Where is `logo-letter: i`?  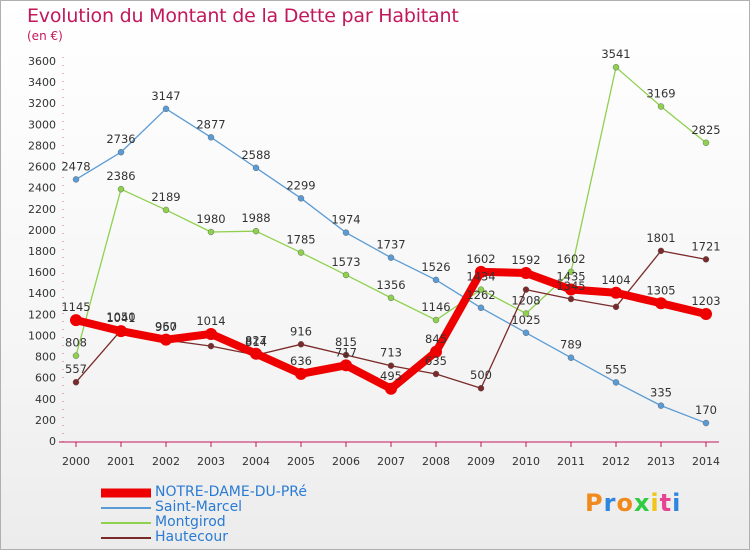 logo-letter: i is located at coordinates (677, 503).